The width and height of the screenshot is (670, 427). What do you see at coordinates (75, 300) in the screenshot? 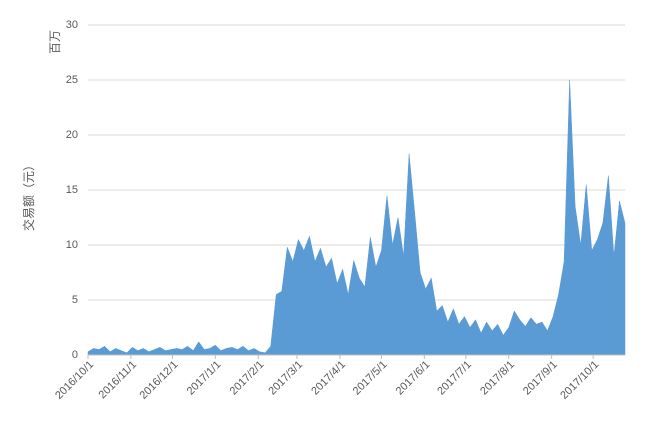
I see `y-tick-label: 5` at bounding box center [75, 300].